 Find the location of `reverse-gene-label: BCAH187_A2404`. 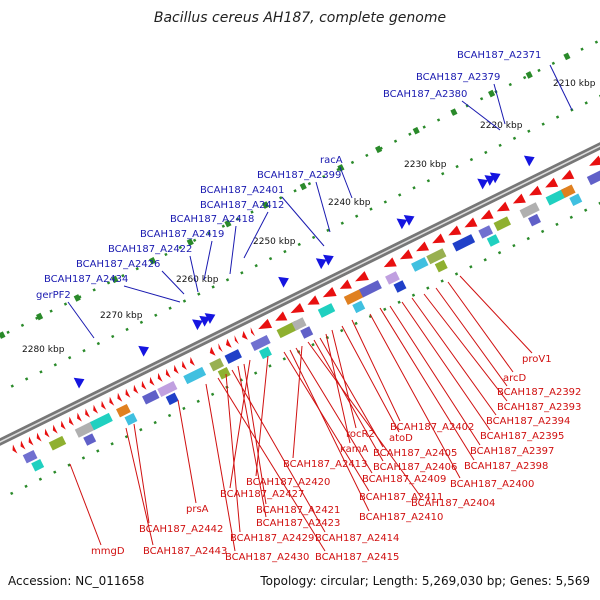

reverse-gene-label: BCAH187_A2404 is located at coordinates (453, 503).